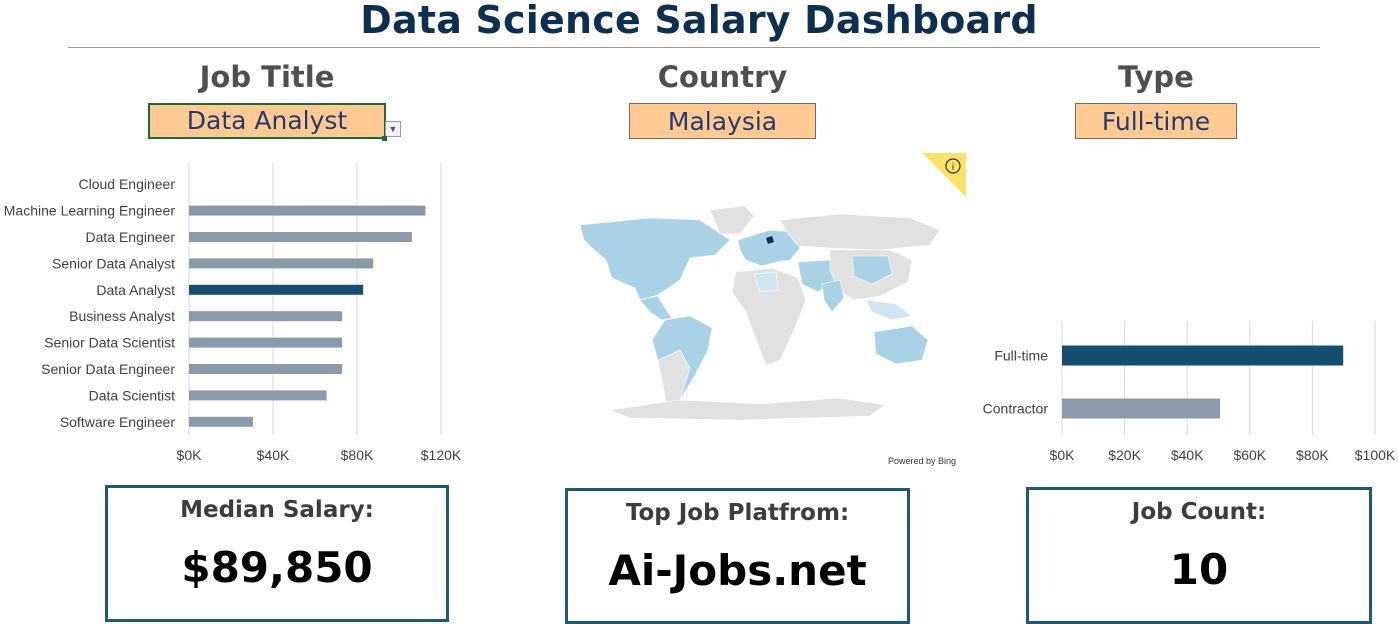 The width and height of the screenshot is (1398, 624). Describe the element at coordinates (357, 455) in the screenshot. I see `job-title-chart-x-tick-label: $80K` at that location.